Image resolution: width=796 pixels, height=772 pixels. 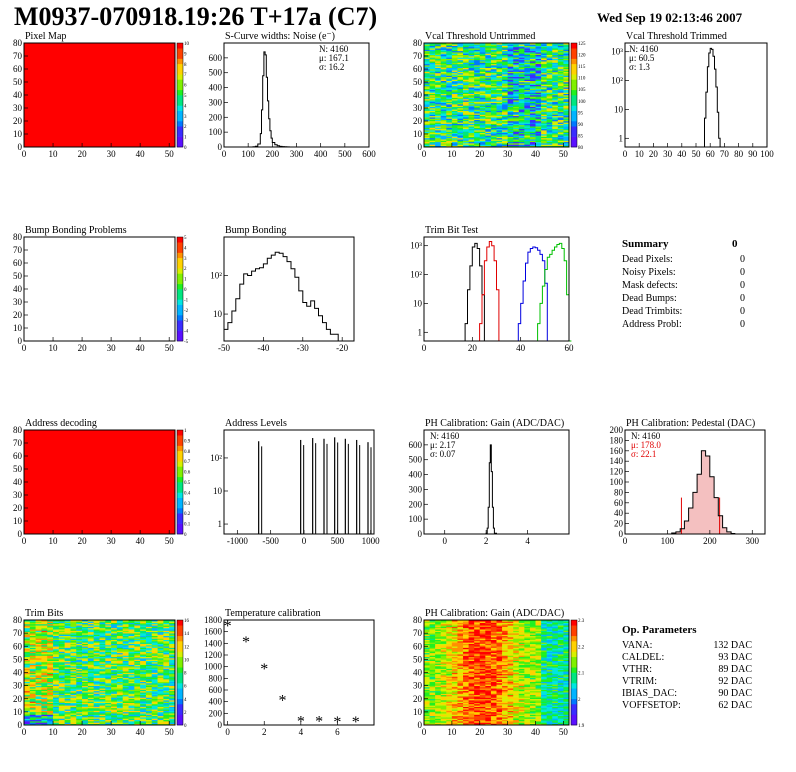 What do you see at coordinates (480, 36) in the screenshot?
I see `vcal-untrimmed-title: Vcal Threshold Untrimmed` at bounding box center [480, 36].